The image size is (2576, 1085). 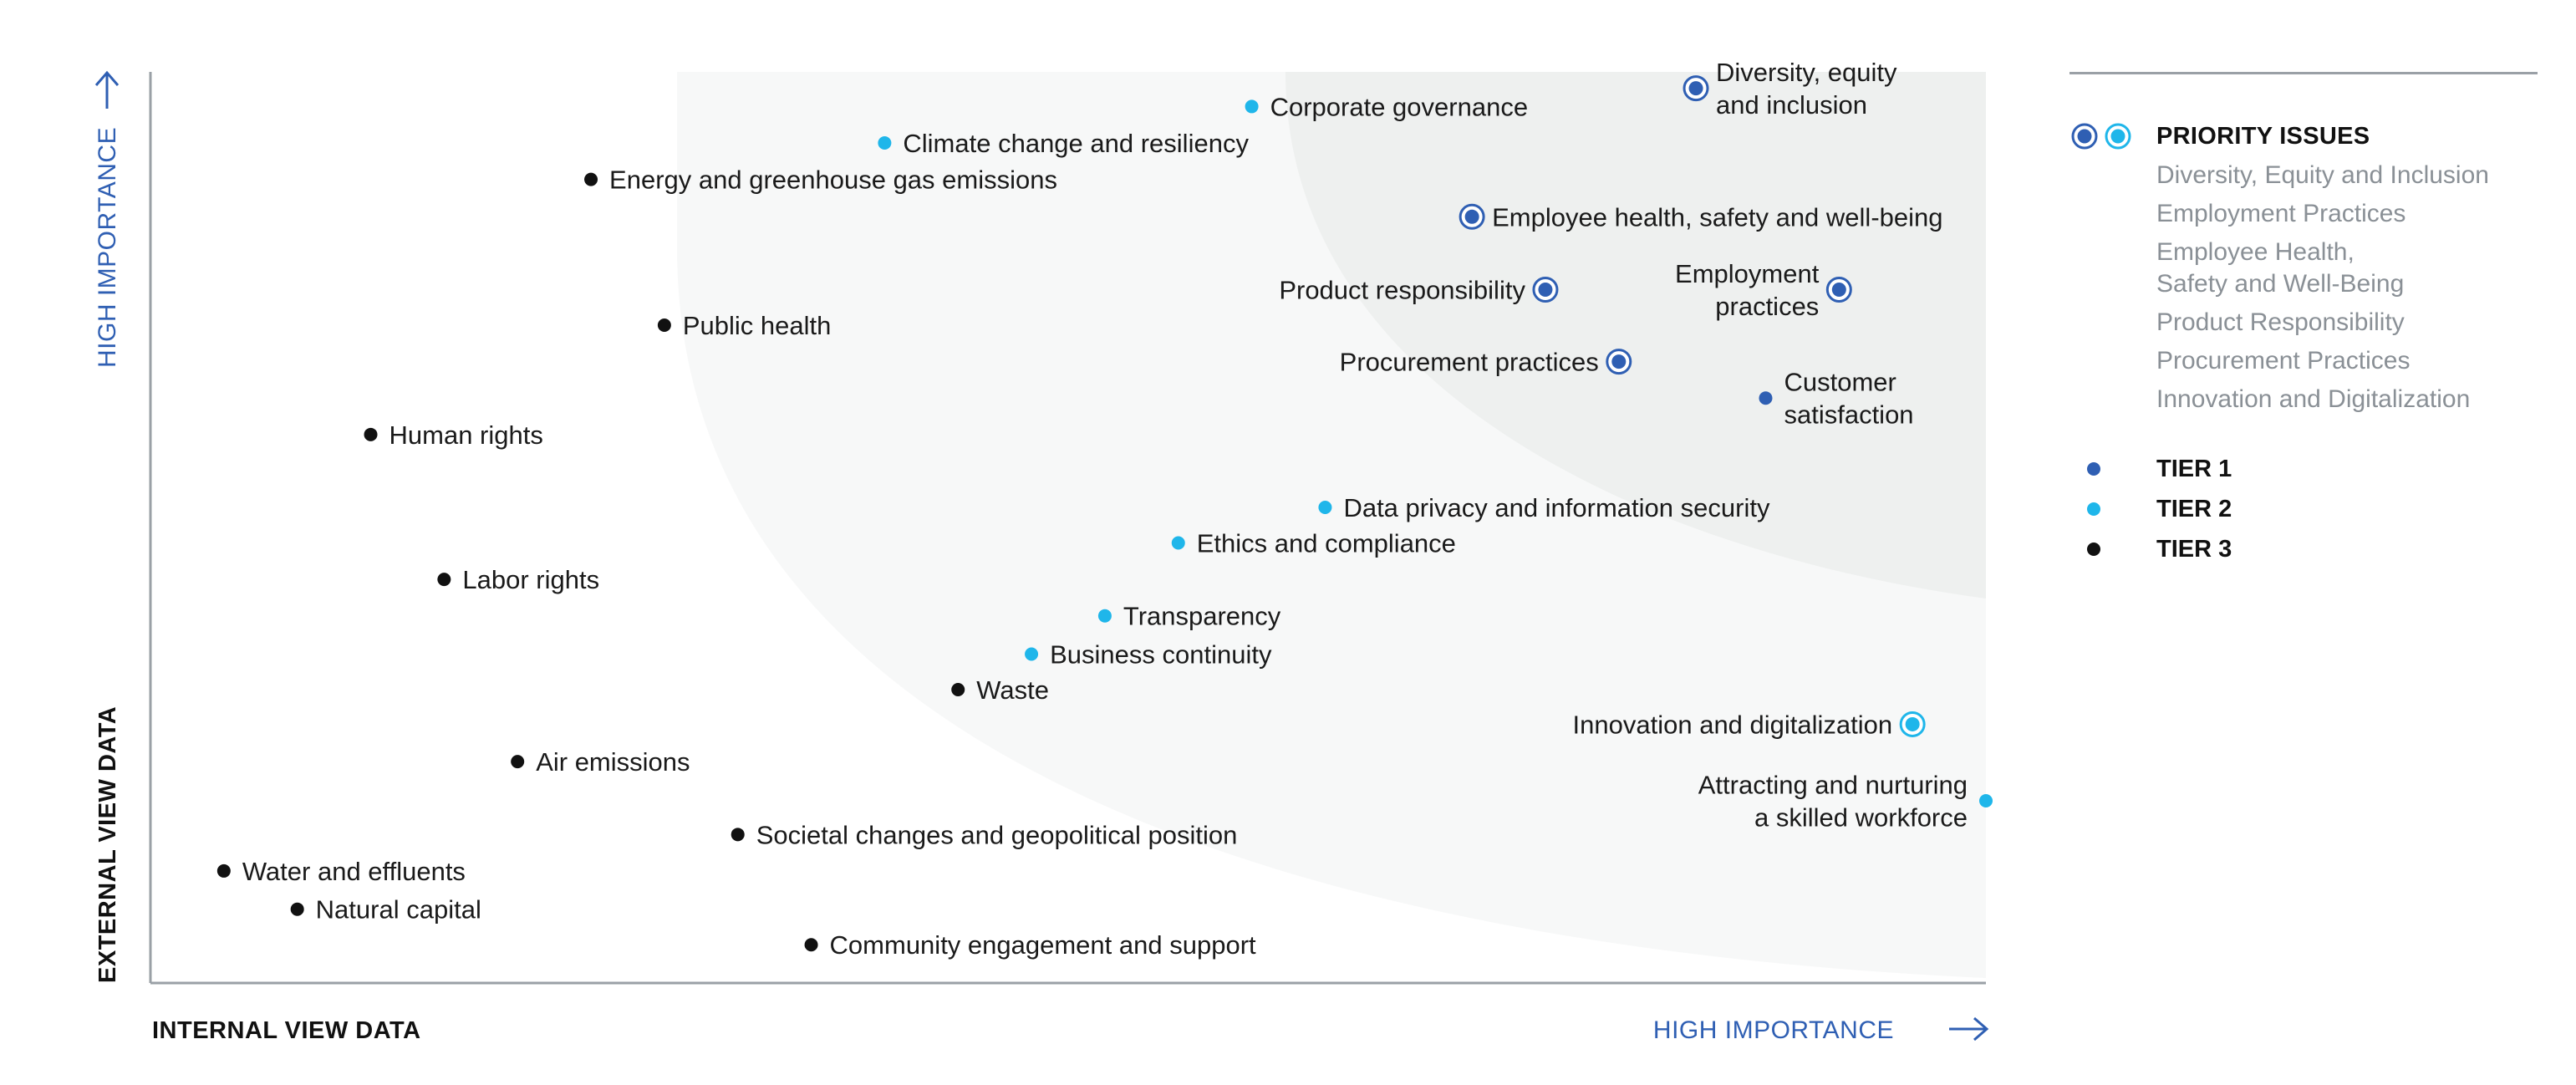 I want to click on marker-diversity-equity-and-inclusion, so click(x=1695, y=89).